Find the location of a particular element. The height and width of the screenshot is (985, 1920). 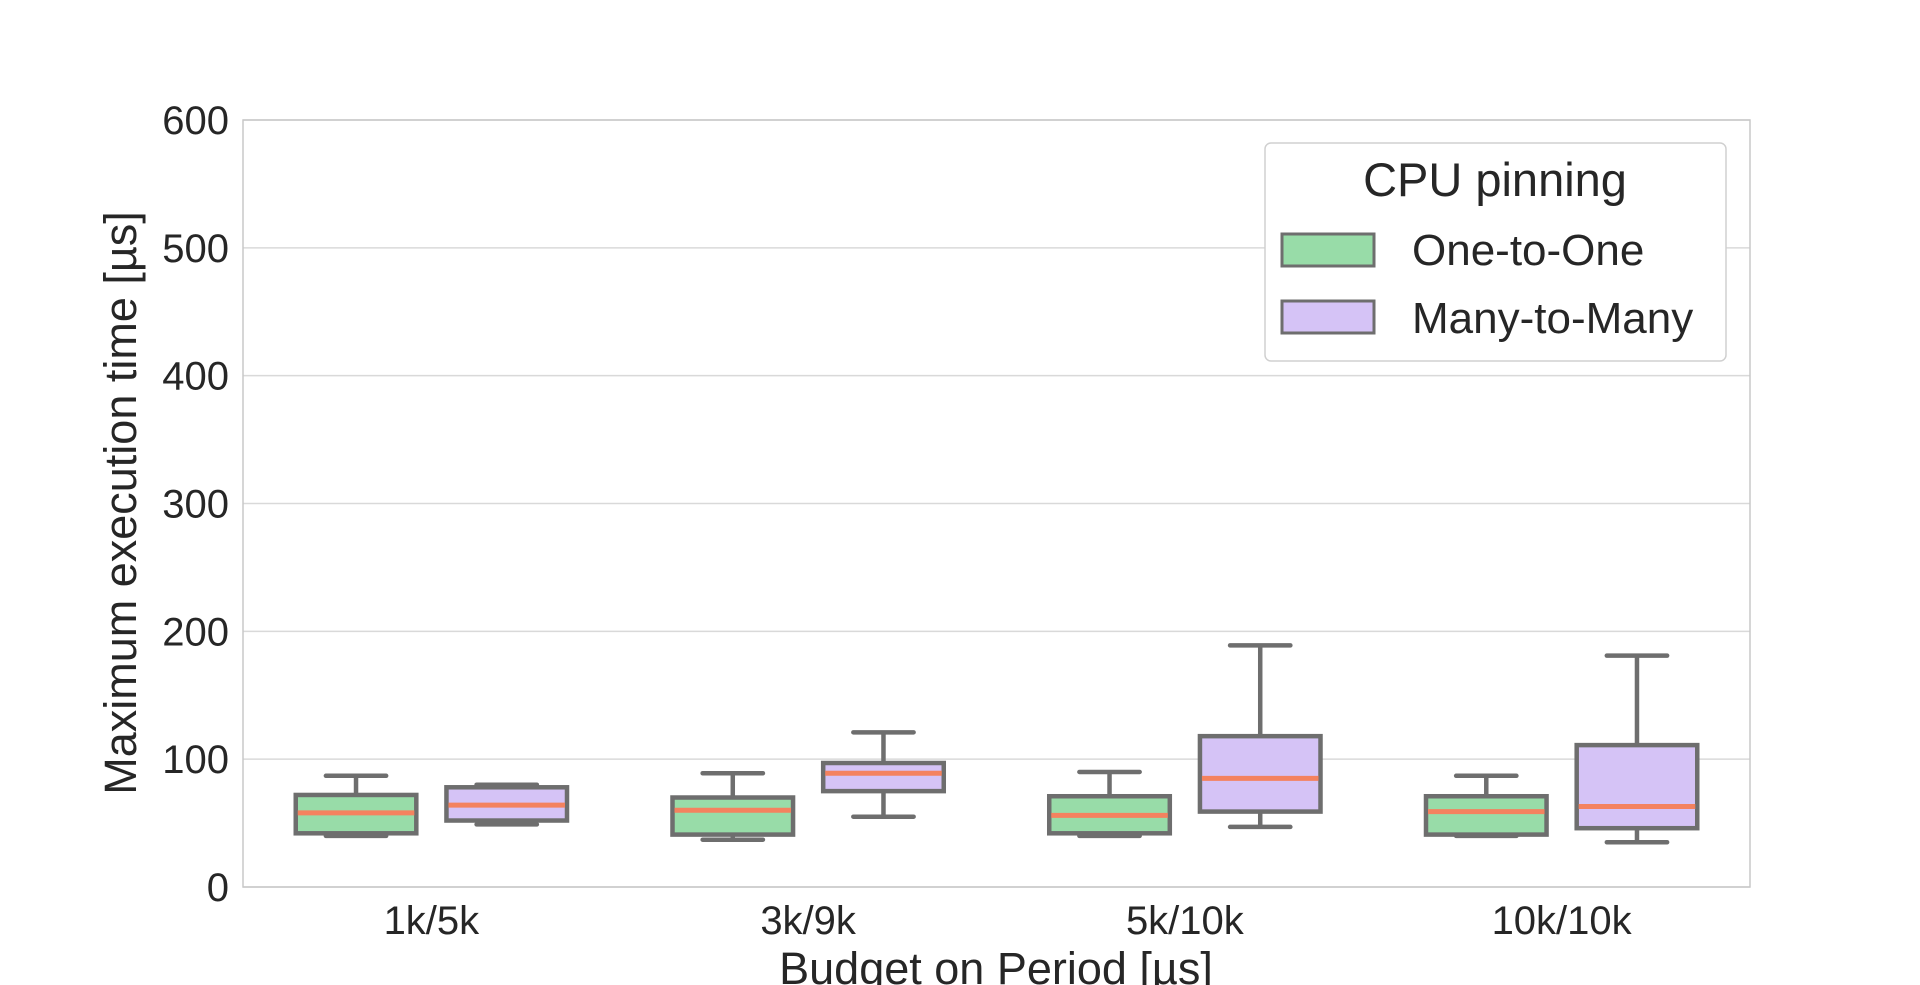

legend-swatch-one-to-one is located at coordinates (1328, 250).